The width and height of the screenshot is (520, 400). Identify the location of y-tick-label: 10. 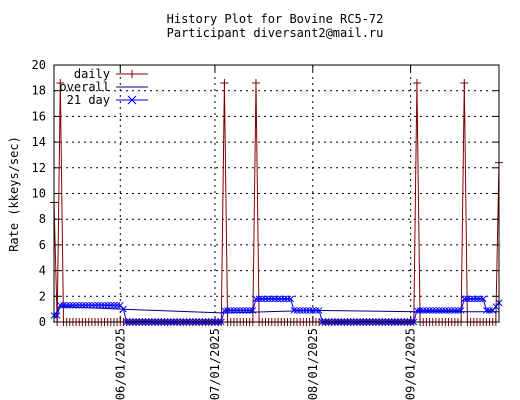
(39, 194).